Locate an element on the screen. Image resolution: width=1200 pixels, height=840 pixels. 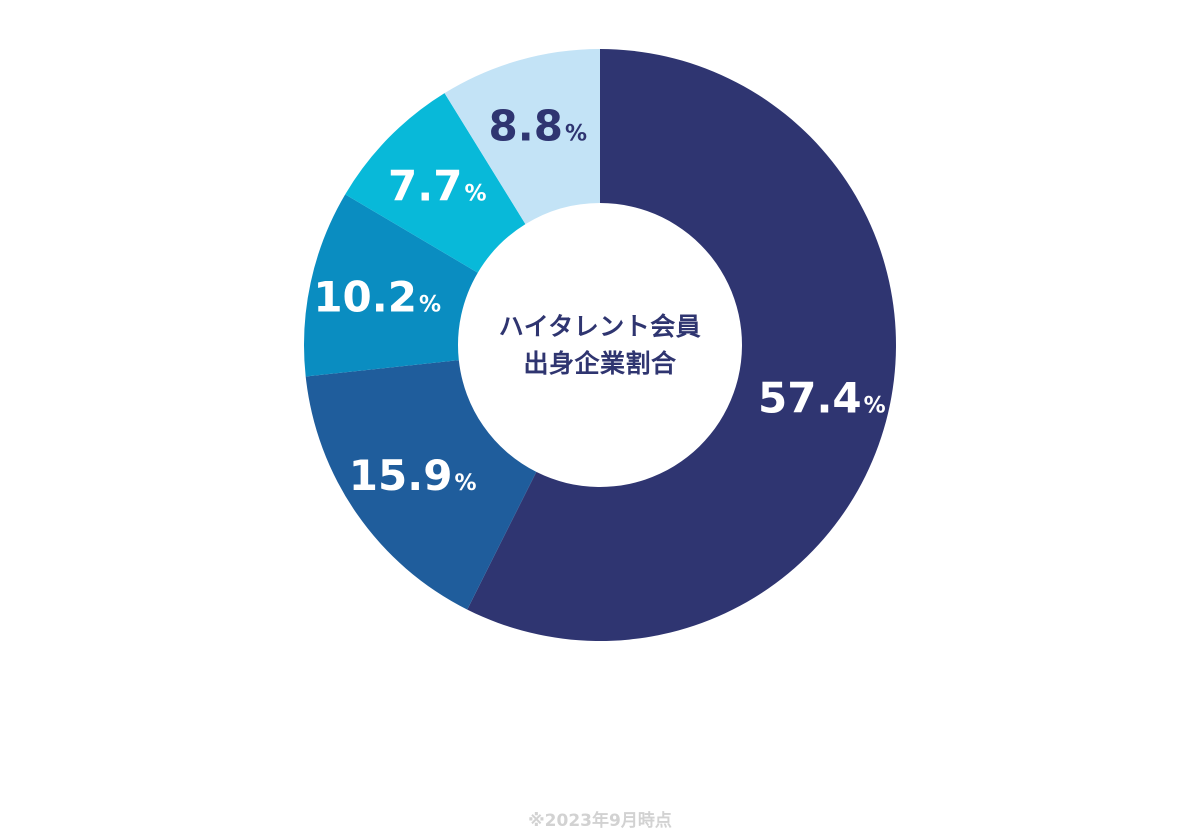
slice-value: 15.9 is located at coordinates (401, 475).